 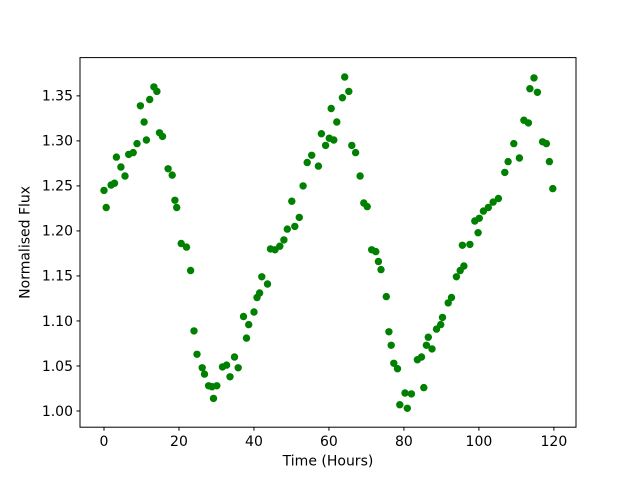 What do you see at coordinates (57, 322) in the screenshot?
I see `y-tick-label: 1.10` at bounding box center [57, 322].